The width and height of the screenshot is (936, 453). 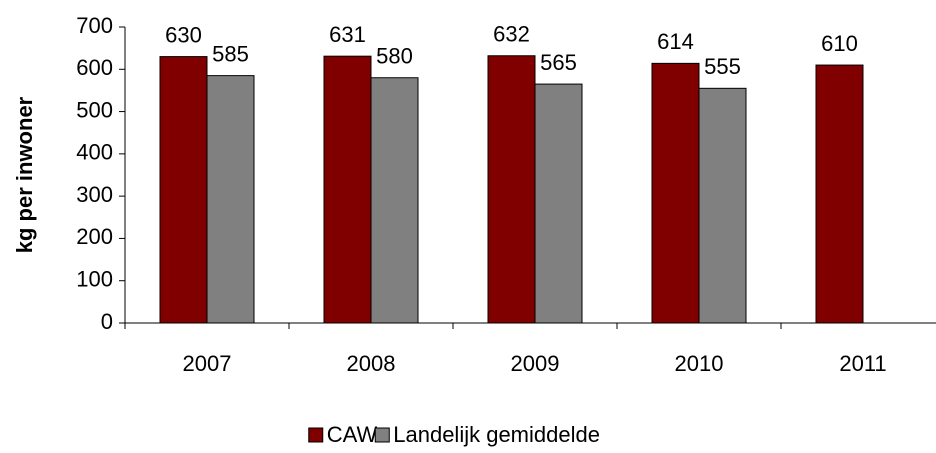 I want to click on y-tick-label: 400, so click(x=94, y=152).